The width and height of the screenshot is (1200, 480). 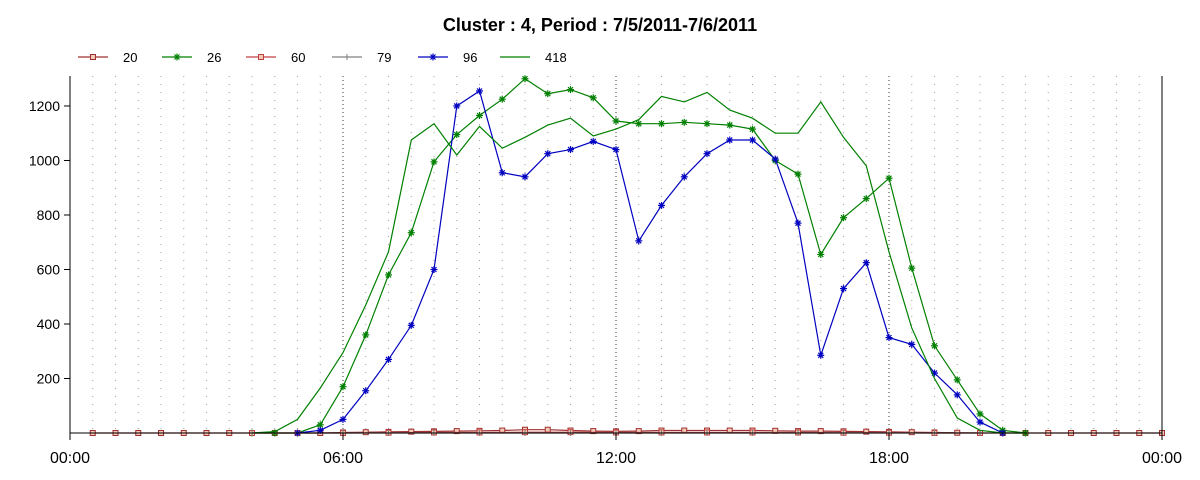 What do you see at coordinates (322, 57) in the screenshot?
I see `legend: 20 26 60 79 96 418` at bounding box center [322, 57].